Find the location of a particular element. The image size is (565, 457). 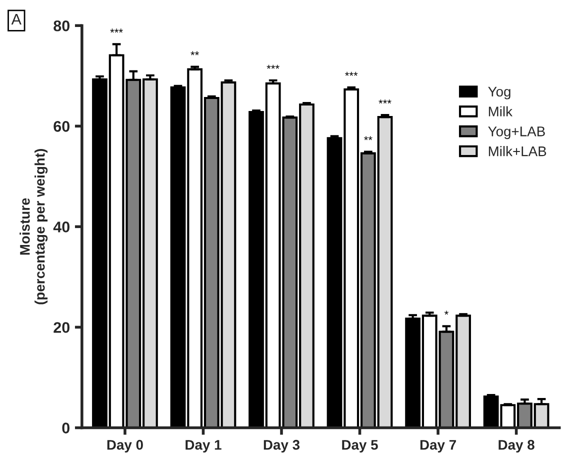

legend-label: Milk+LAB is located at coordinates (517, 151).